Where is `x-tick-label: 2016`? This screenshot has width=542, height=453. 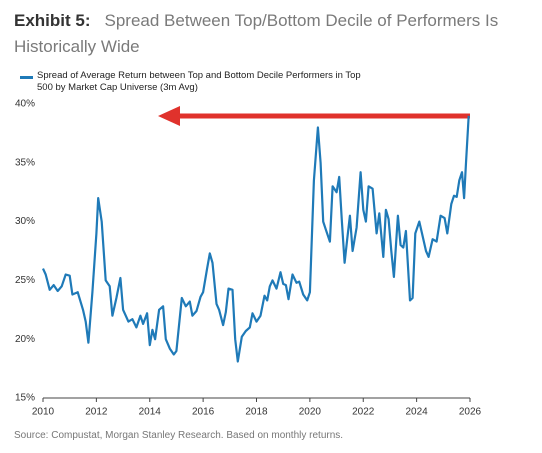
x-tick-label: 2016 is located at coordinates (203, 412).